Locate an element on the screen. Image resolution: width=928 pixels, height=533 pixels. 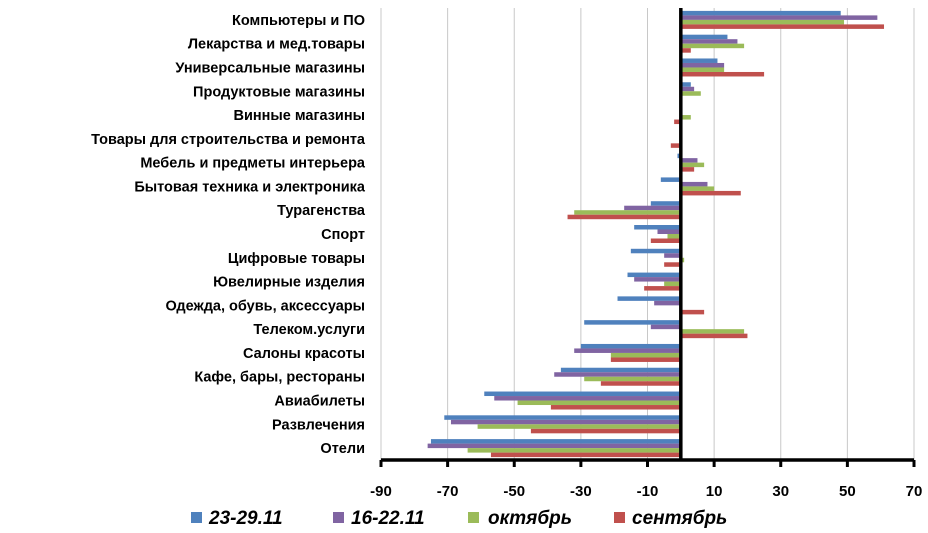
category-label: Кафе, бары, рестораны is located at coordinates (279, 378).